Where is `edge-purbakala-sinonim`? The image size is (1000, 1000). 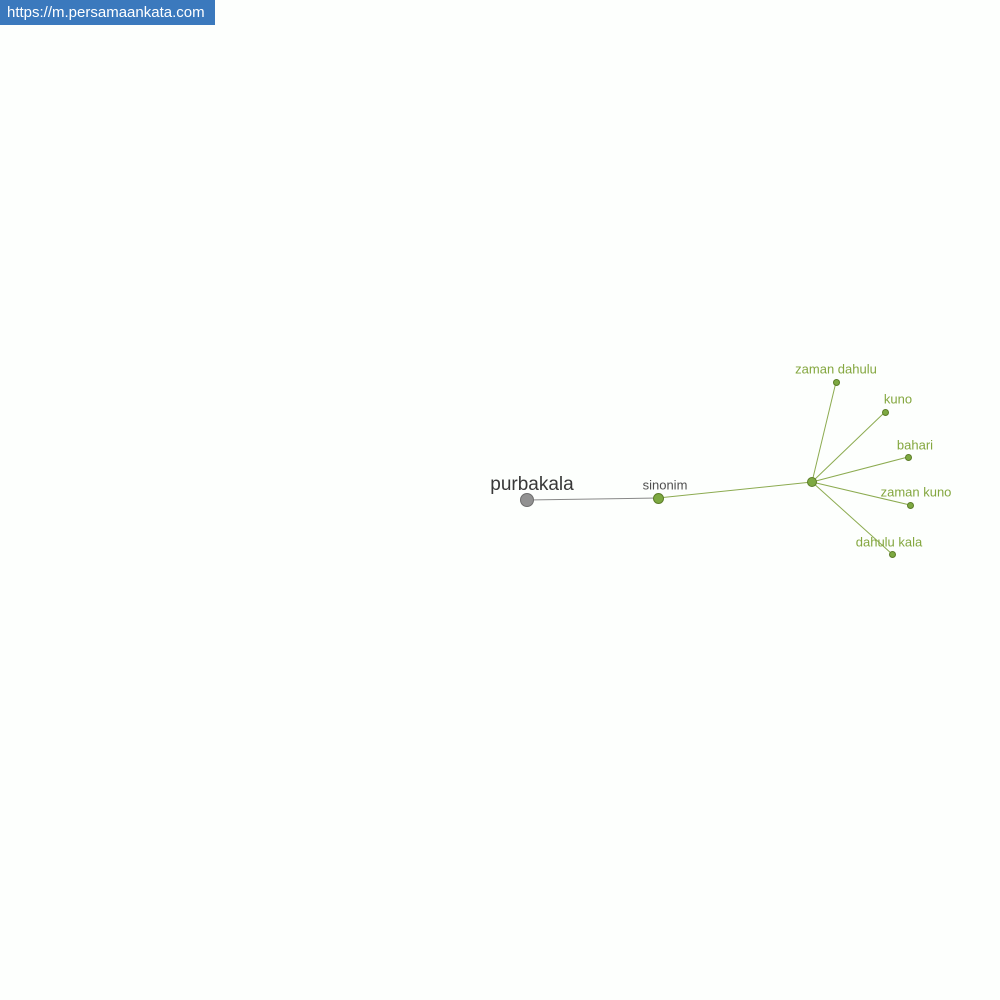
edge-purbakala-sinonim is located at coordinates (592, 499).